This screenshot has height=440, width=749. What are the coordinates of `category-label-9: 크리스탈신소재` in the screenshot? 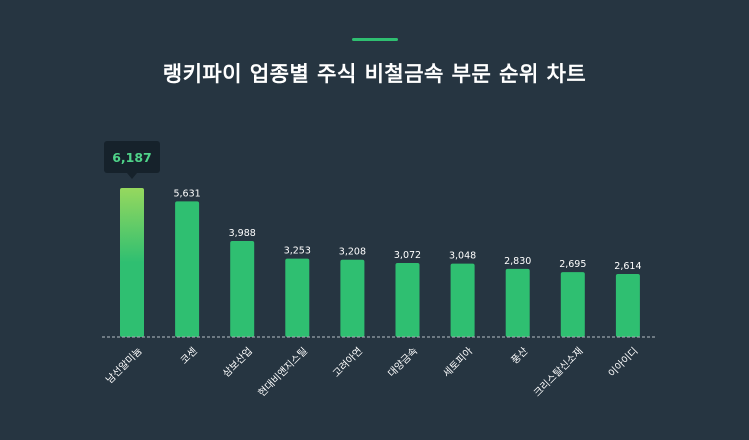 It's located at (558, 371).